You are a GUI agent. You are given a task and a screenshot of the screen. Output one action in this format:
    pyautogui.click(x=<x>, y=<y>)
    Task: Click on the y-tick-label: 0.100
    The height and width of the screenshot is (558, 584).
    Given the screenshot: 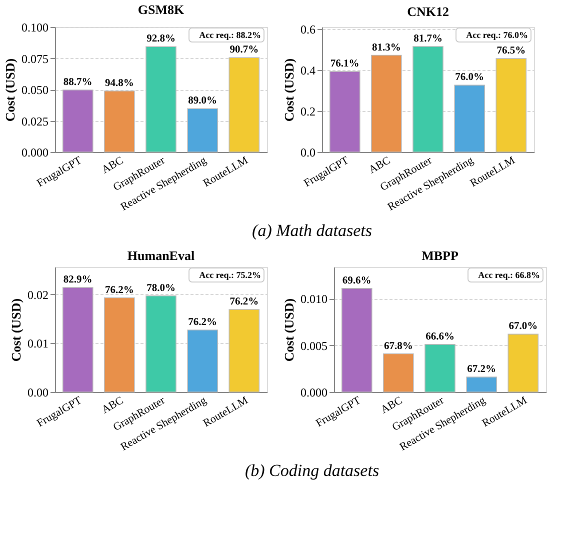 What is the action you would take?
    pyautogui.click(x=35, y=27)
    